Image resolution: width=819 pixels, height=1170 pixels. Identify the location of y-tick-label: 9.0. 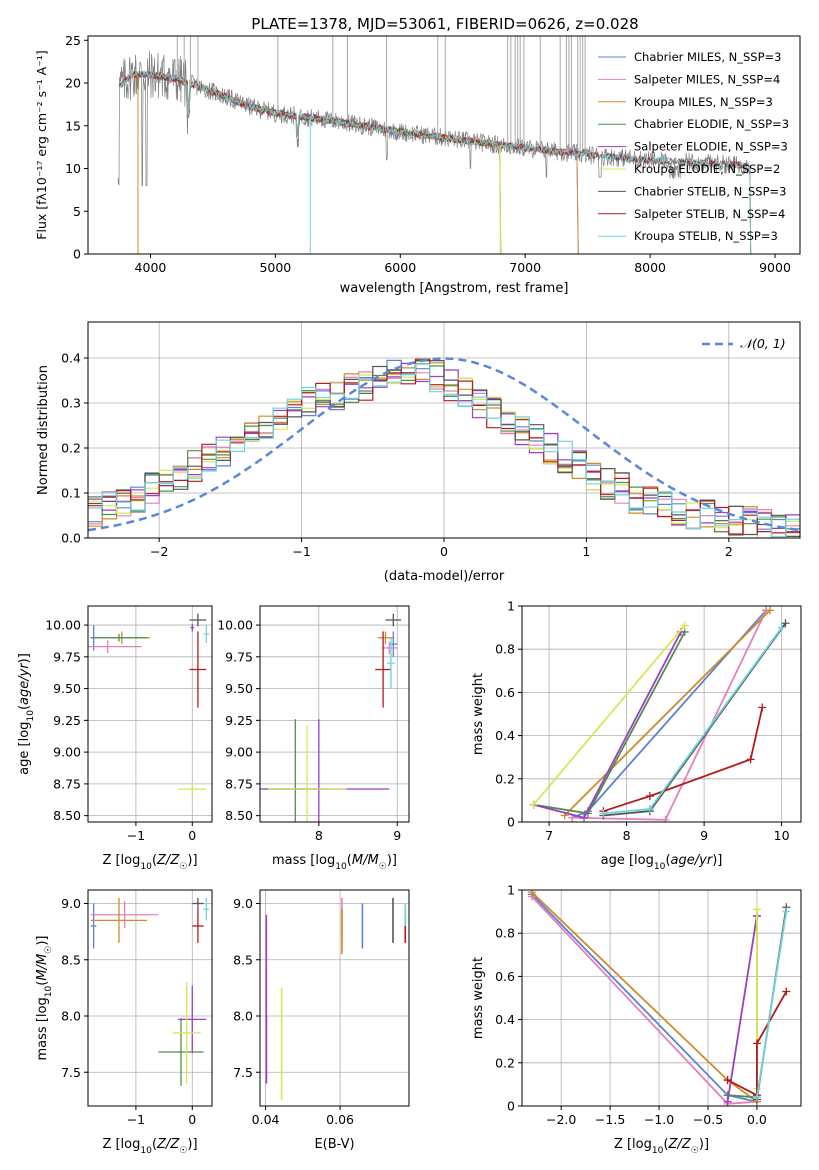
(243, 903).